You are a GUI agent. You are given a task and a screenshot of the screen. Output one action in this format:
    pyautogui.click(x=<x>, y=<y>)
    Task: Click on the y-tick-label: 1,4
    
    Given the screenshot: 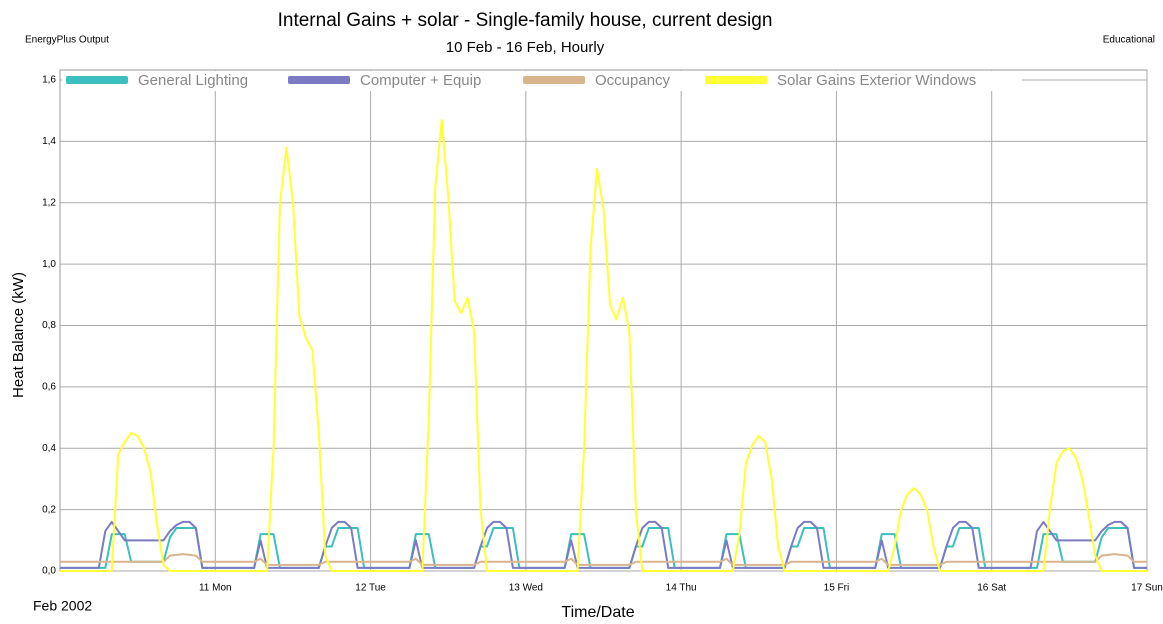 What is the action you would take?
    pyautogui.click(x=49, y=141)
    